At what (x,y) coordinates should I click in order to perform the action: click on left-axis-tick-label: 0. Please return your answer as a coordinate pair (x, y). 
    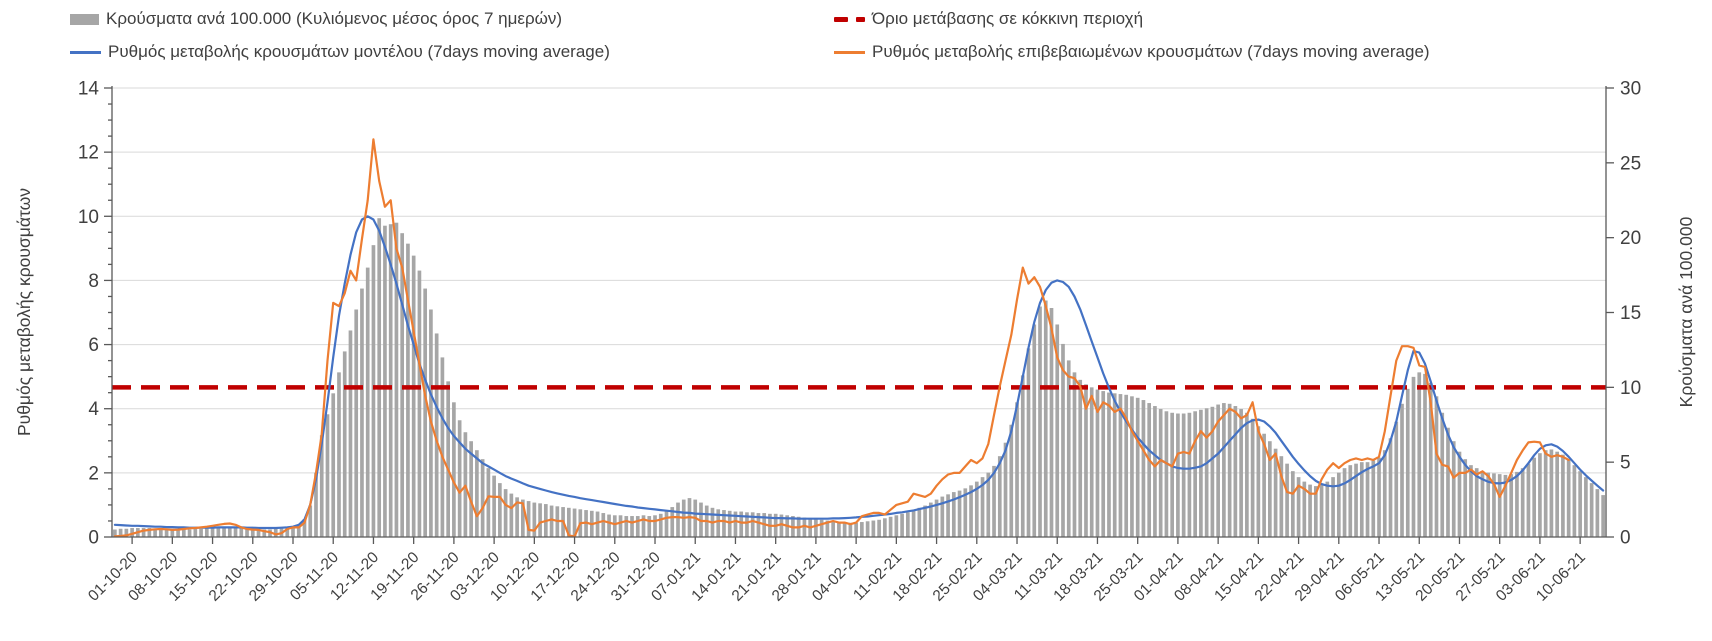
    Looking at the image, I should click on (93, 538).